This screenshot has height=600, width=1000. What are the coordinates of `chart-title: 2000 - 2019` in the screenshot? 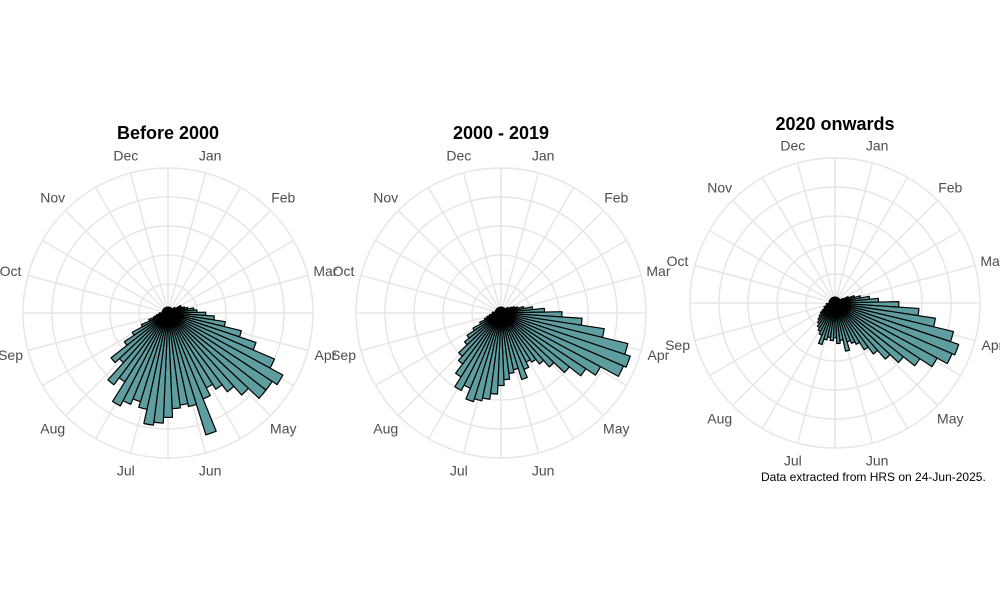 It's located at (501, 133).